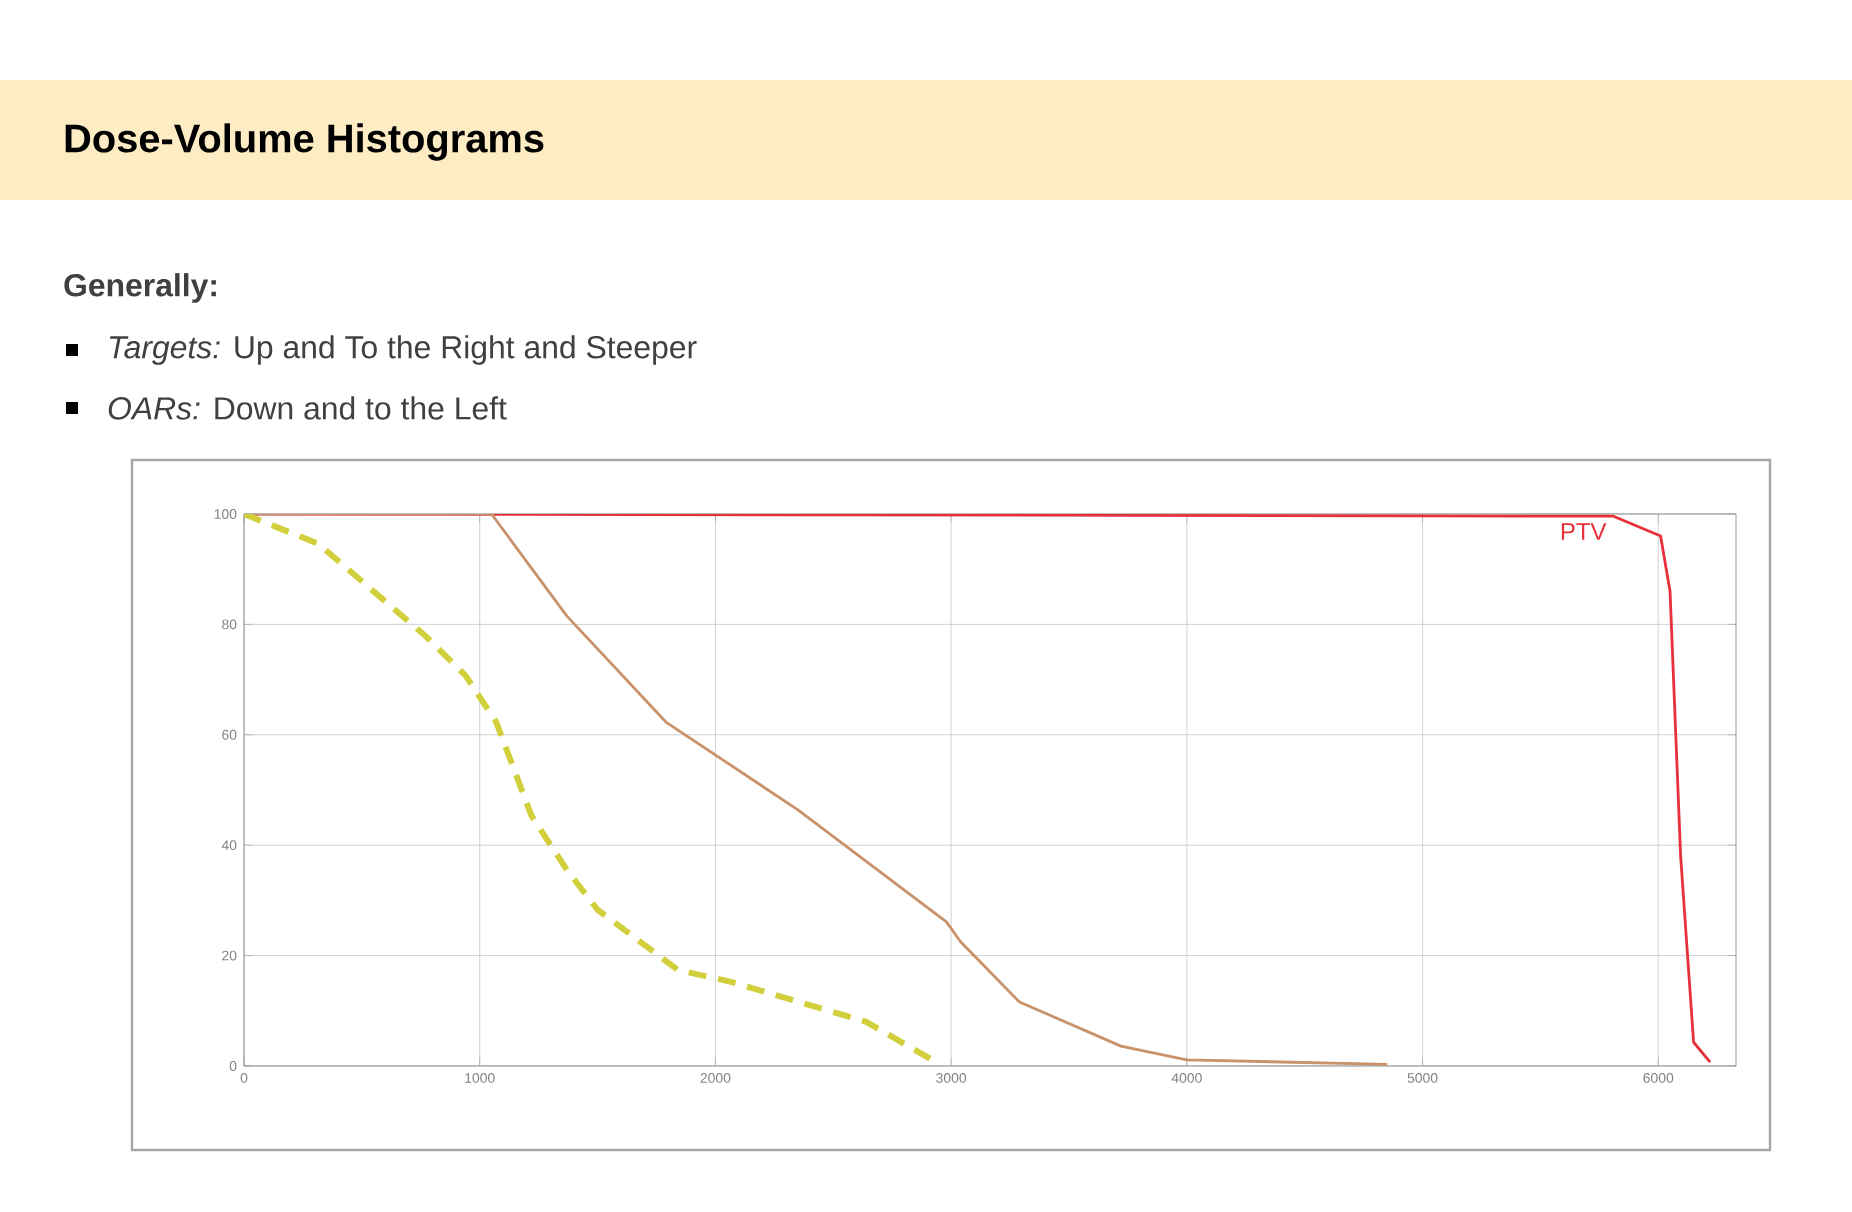 The height and width of the screenshot is (1212, 1852). What do you see at coordinates (307, 408) in the screenshot?
I see `text: OARs: Down and to the Left` at bounding box center [307, 408].